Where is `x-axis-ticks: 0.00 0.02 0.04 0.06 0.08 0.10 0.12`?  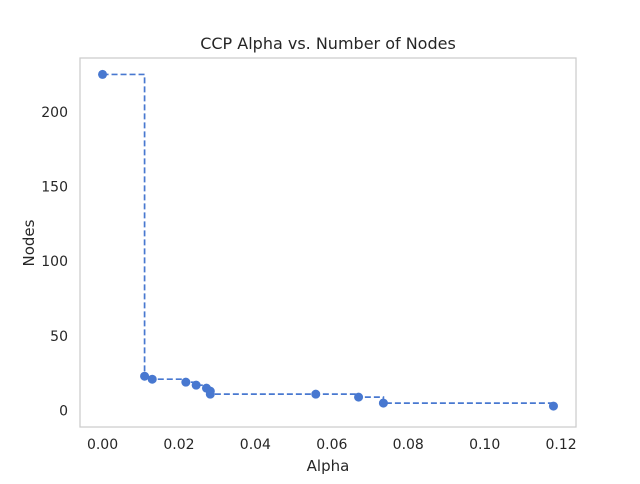 x-axis-ticks: 0.00 0.02 0.04 0.06 0.08 0.10 0.12 is located at coordinates (332, 445).